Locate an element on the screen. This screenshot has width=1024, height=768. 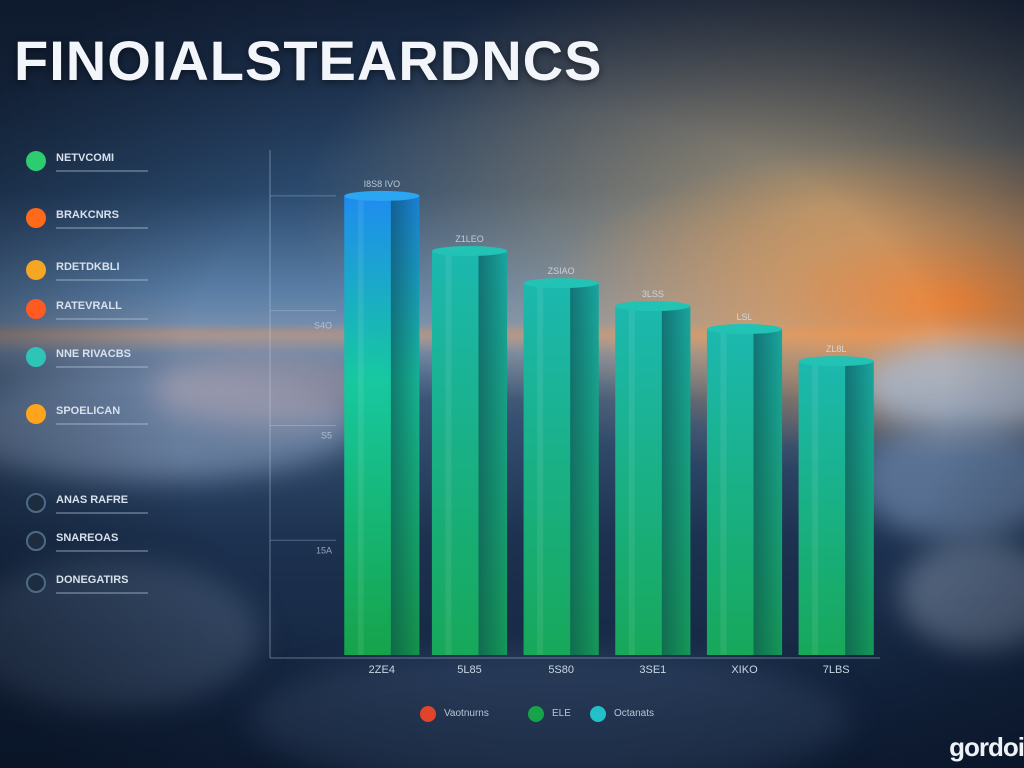
x-tick-label: 5L85 is located at coordinates (469, 670).